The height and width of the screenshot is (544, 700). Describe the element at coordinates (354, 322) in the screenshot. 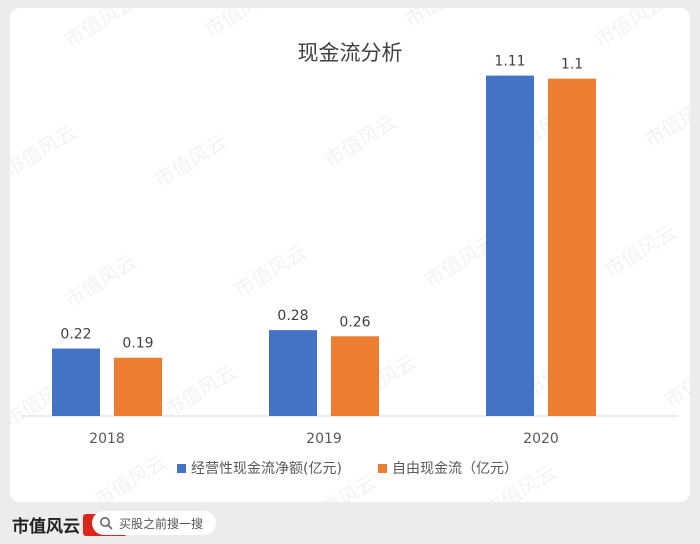

I see `data-label-2019-series-2: 0.26` at that location.